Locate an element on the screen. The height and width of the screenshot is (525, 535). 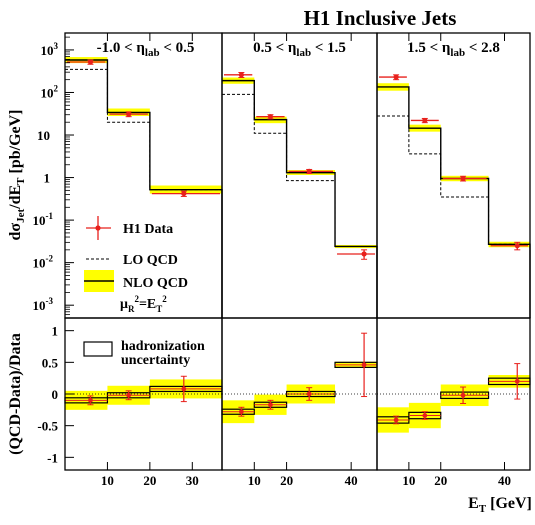
chart-title: H1 Inclusive Jets is located at coordinates (380, 18).